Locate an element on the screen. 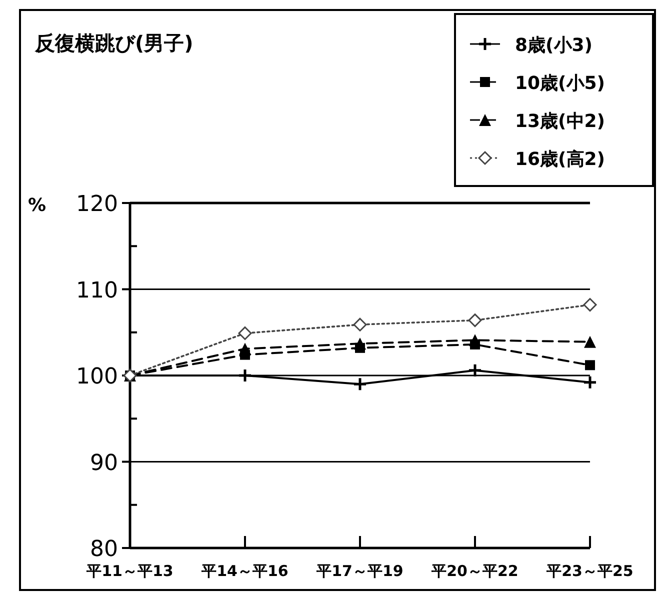 This screenshot has width=668, height=606. legend-label: 13歳(中2) is located at coordinates (560, 121).